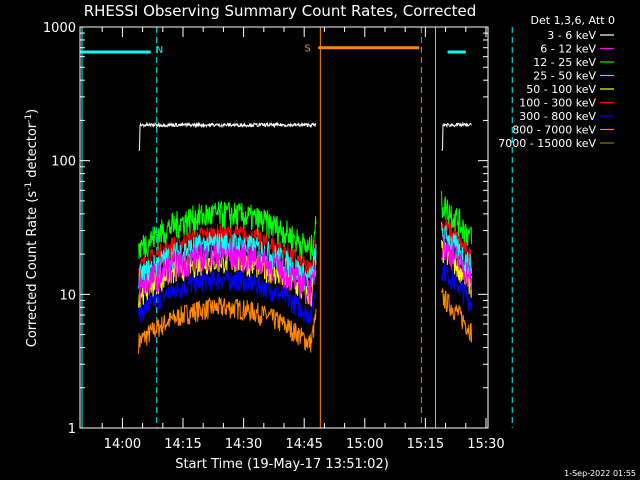 The image size is (640, 480). Describe the element at coordinates (72, 429) in the screenshot. I see `y-tick-label: 1` at that location.